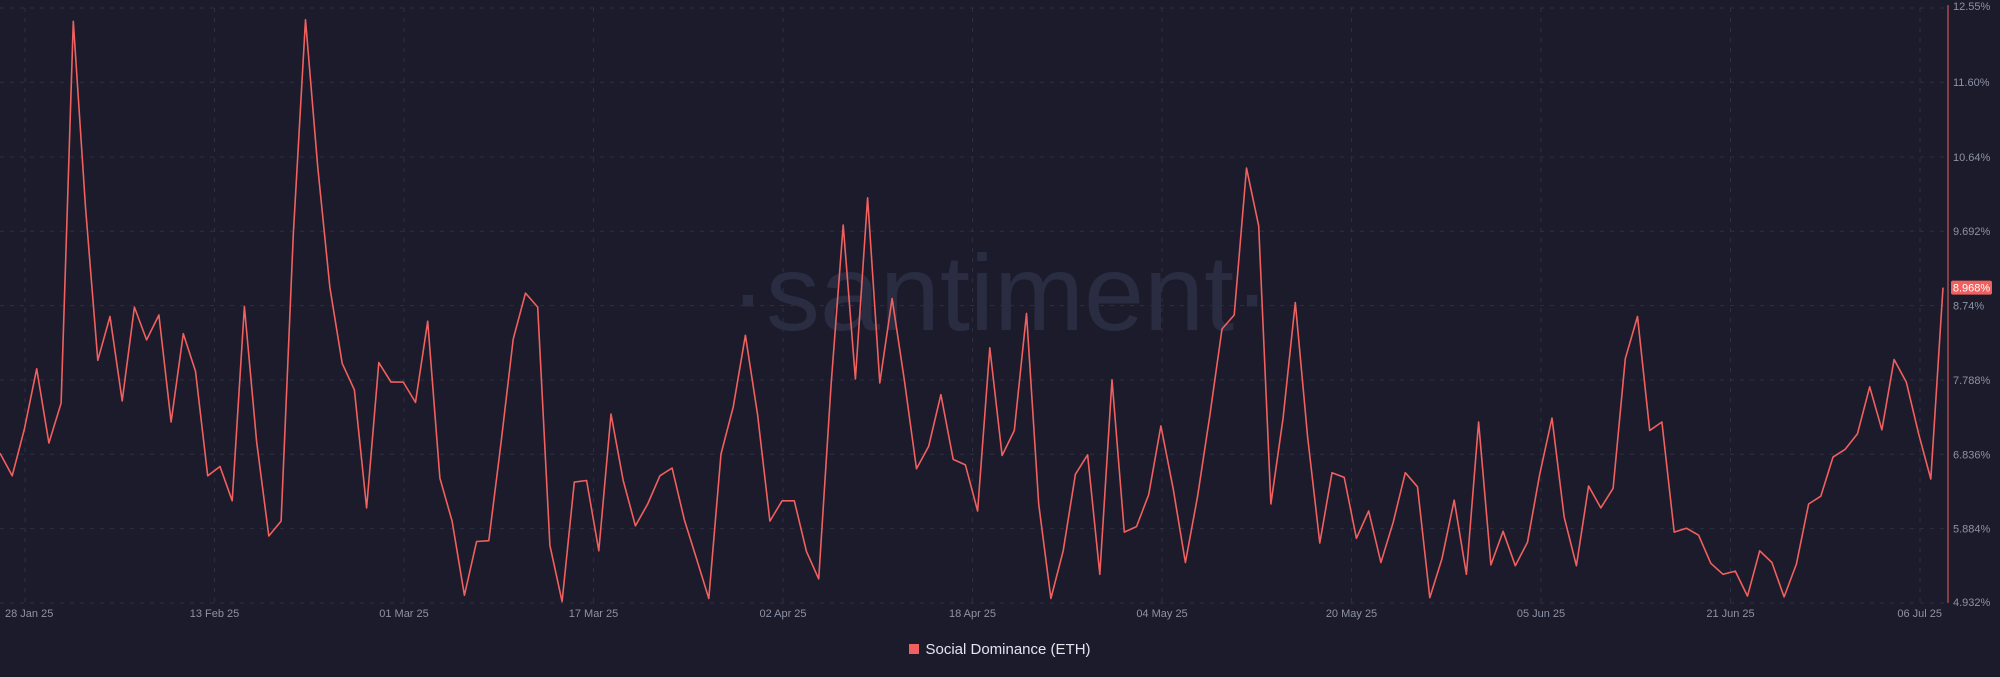  I want to click on x-tick-label: 13 Feb 25, so click(215, 614).